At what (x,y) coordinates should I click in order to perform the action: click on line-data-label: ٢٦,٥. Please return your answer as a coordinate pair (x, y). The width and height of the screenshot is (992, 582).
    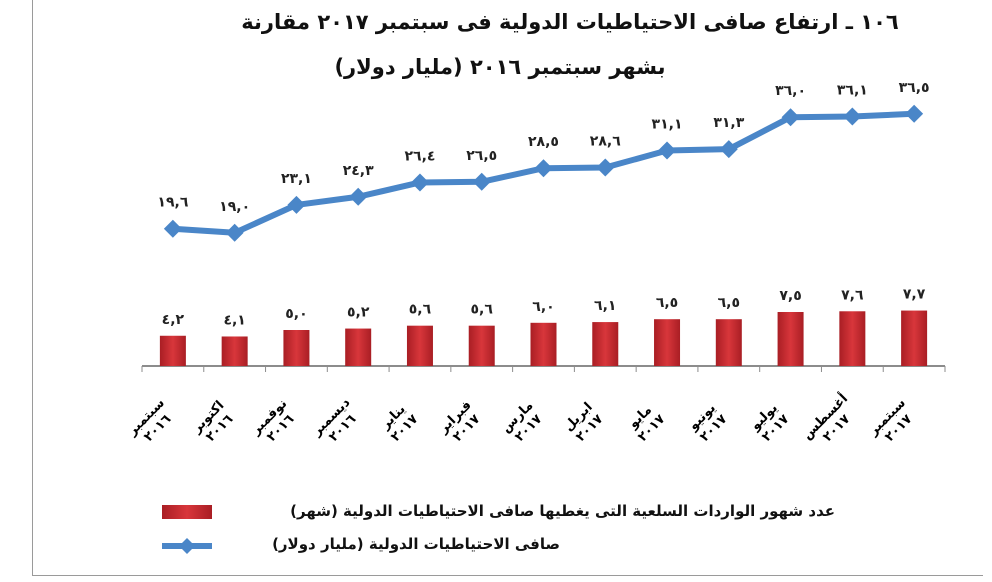
    Looking at the image, I should click on (481, 156).